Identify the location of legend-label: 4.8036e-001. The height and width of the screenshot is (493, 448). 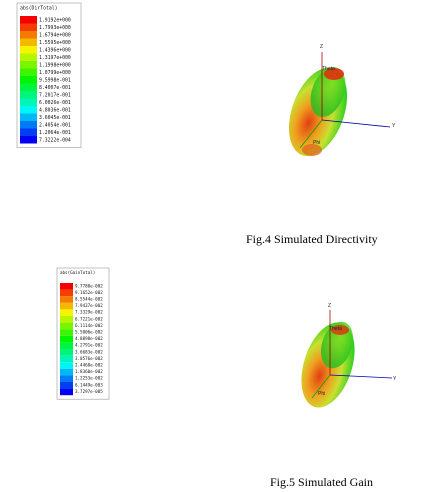
(55, 110).